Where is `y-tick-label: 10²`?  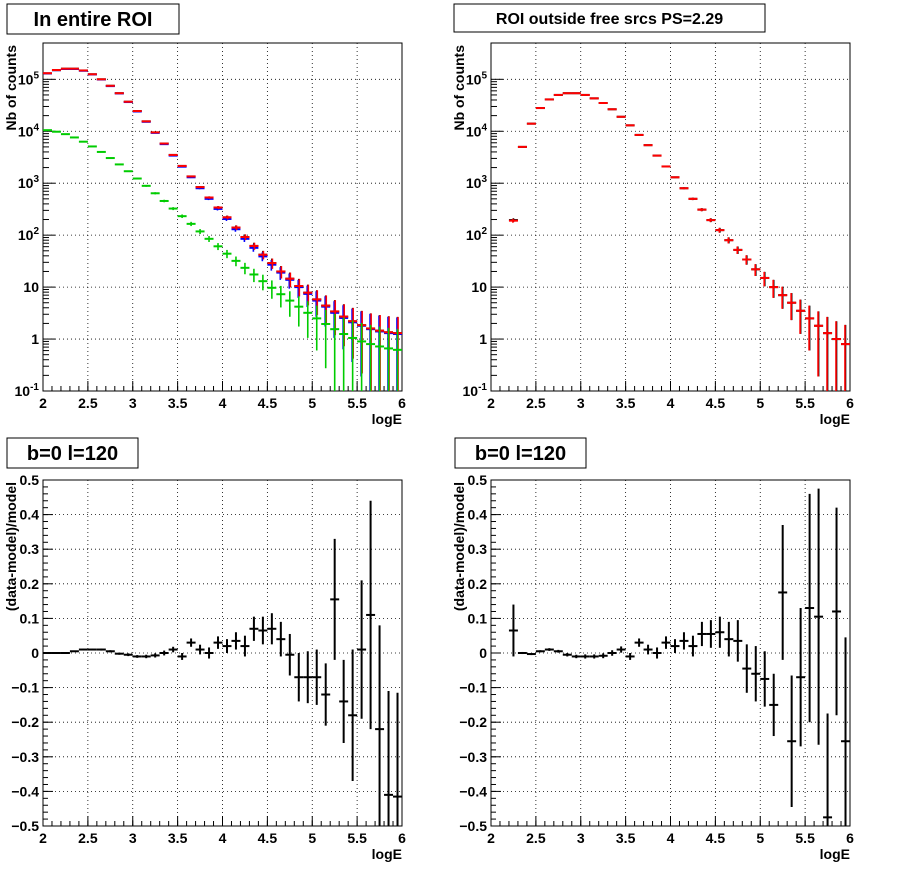 y-tick-label: 10² is located at coordinates (29, 234).